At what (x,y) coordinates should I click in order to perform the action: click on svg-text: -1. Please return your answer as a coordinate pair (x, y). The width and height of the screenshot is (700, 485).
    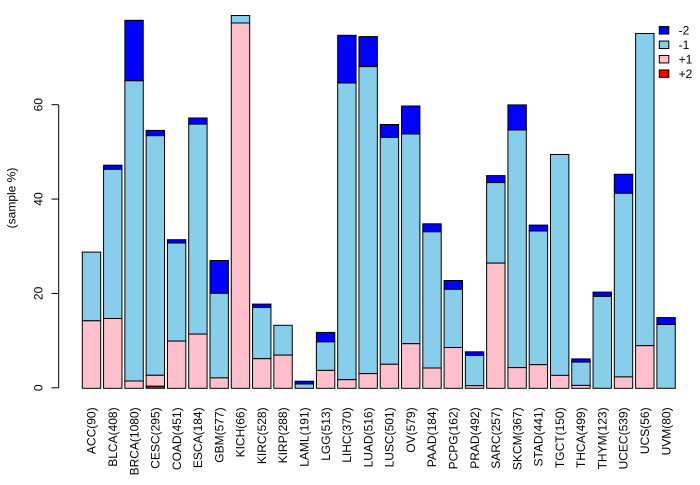
    Looking at the image, I should click on (684, 45).